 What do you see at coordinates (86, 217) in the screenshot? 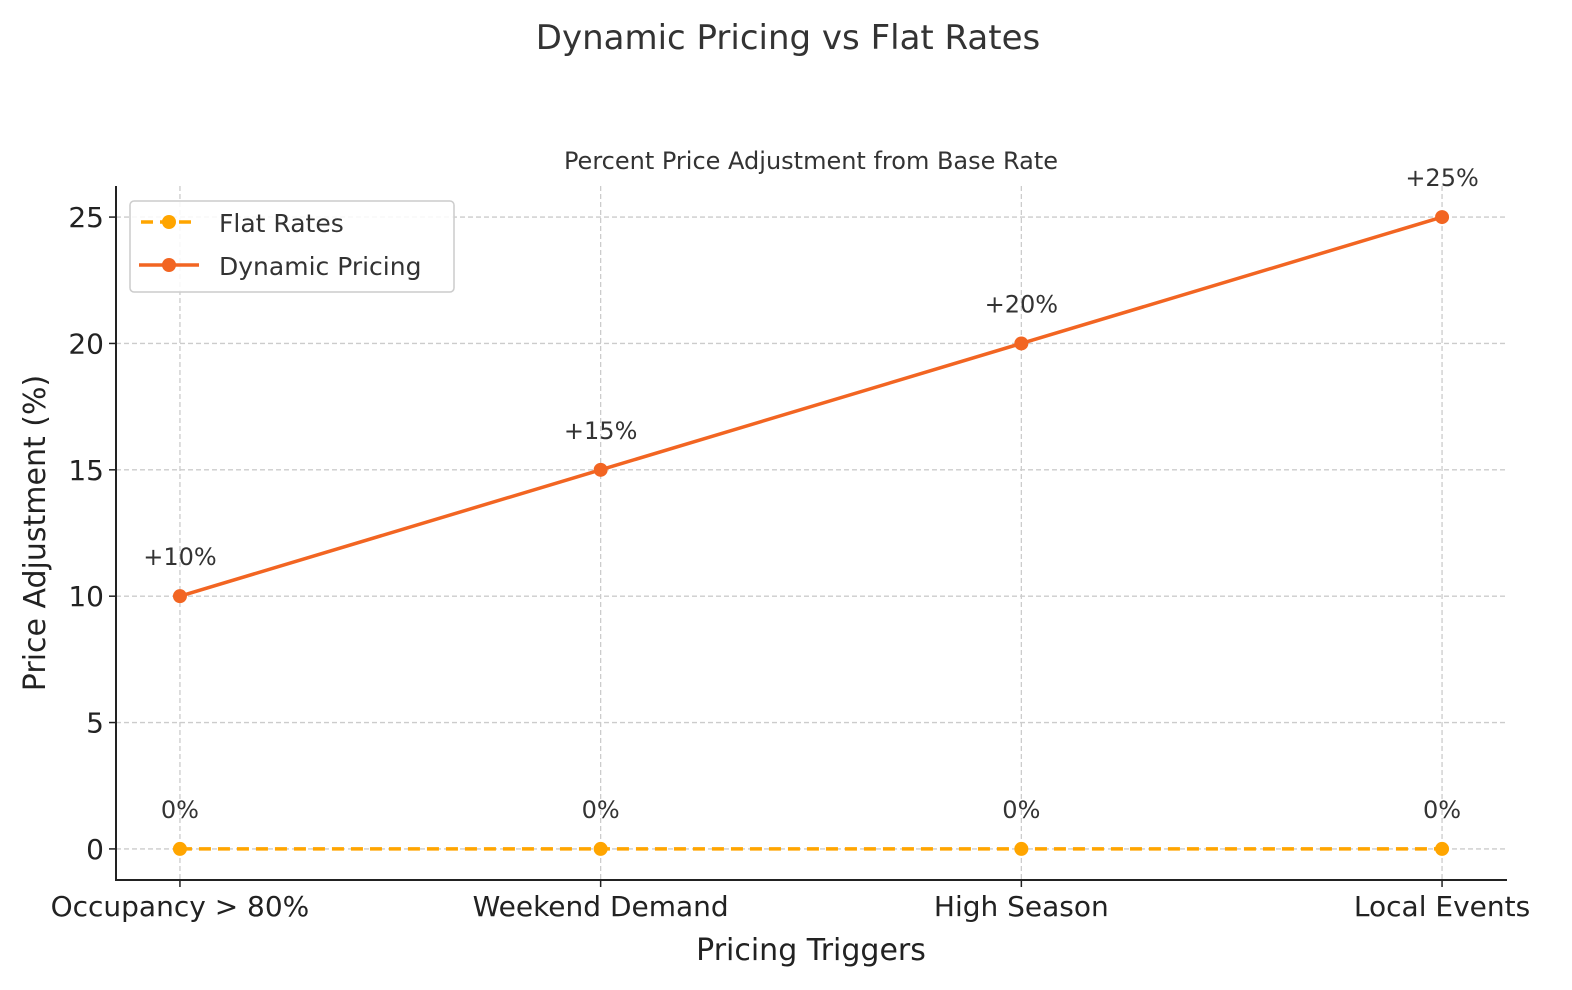
I see `y-tick-label: 25` at bounding box center [86, 217].